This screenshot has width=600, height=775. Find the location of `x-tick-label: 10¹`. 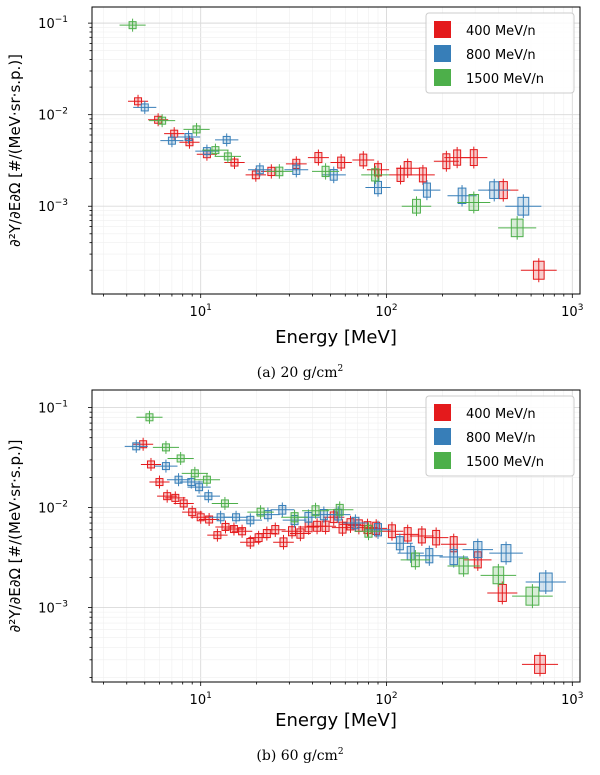

x-tick-label: 10¹ is located at coordinates (201, 311).